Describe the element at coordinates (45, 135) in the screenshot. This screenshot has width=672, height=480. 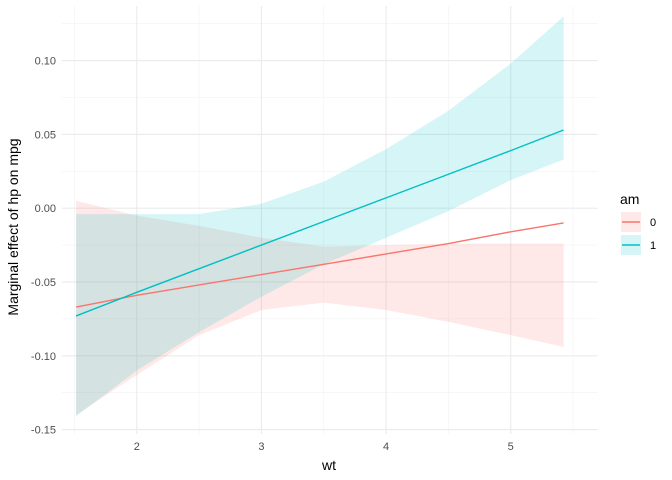
I see `y-tick-label: 0.05` at that location.